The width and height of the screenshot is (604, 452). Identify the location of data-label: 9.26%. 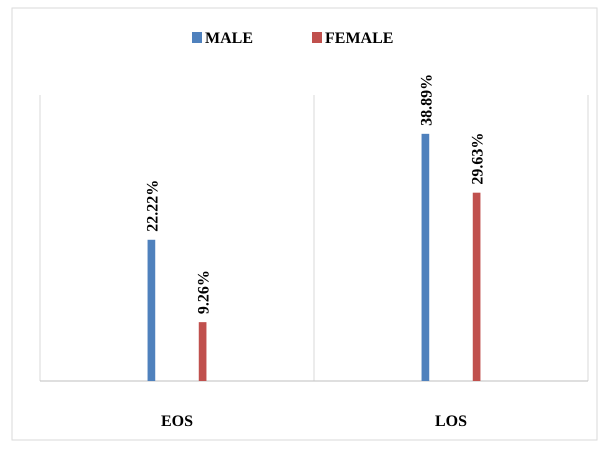
(204, 292).